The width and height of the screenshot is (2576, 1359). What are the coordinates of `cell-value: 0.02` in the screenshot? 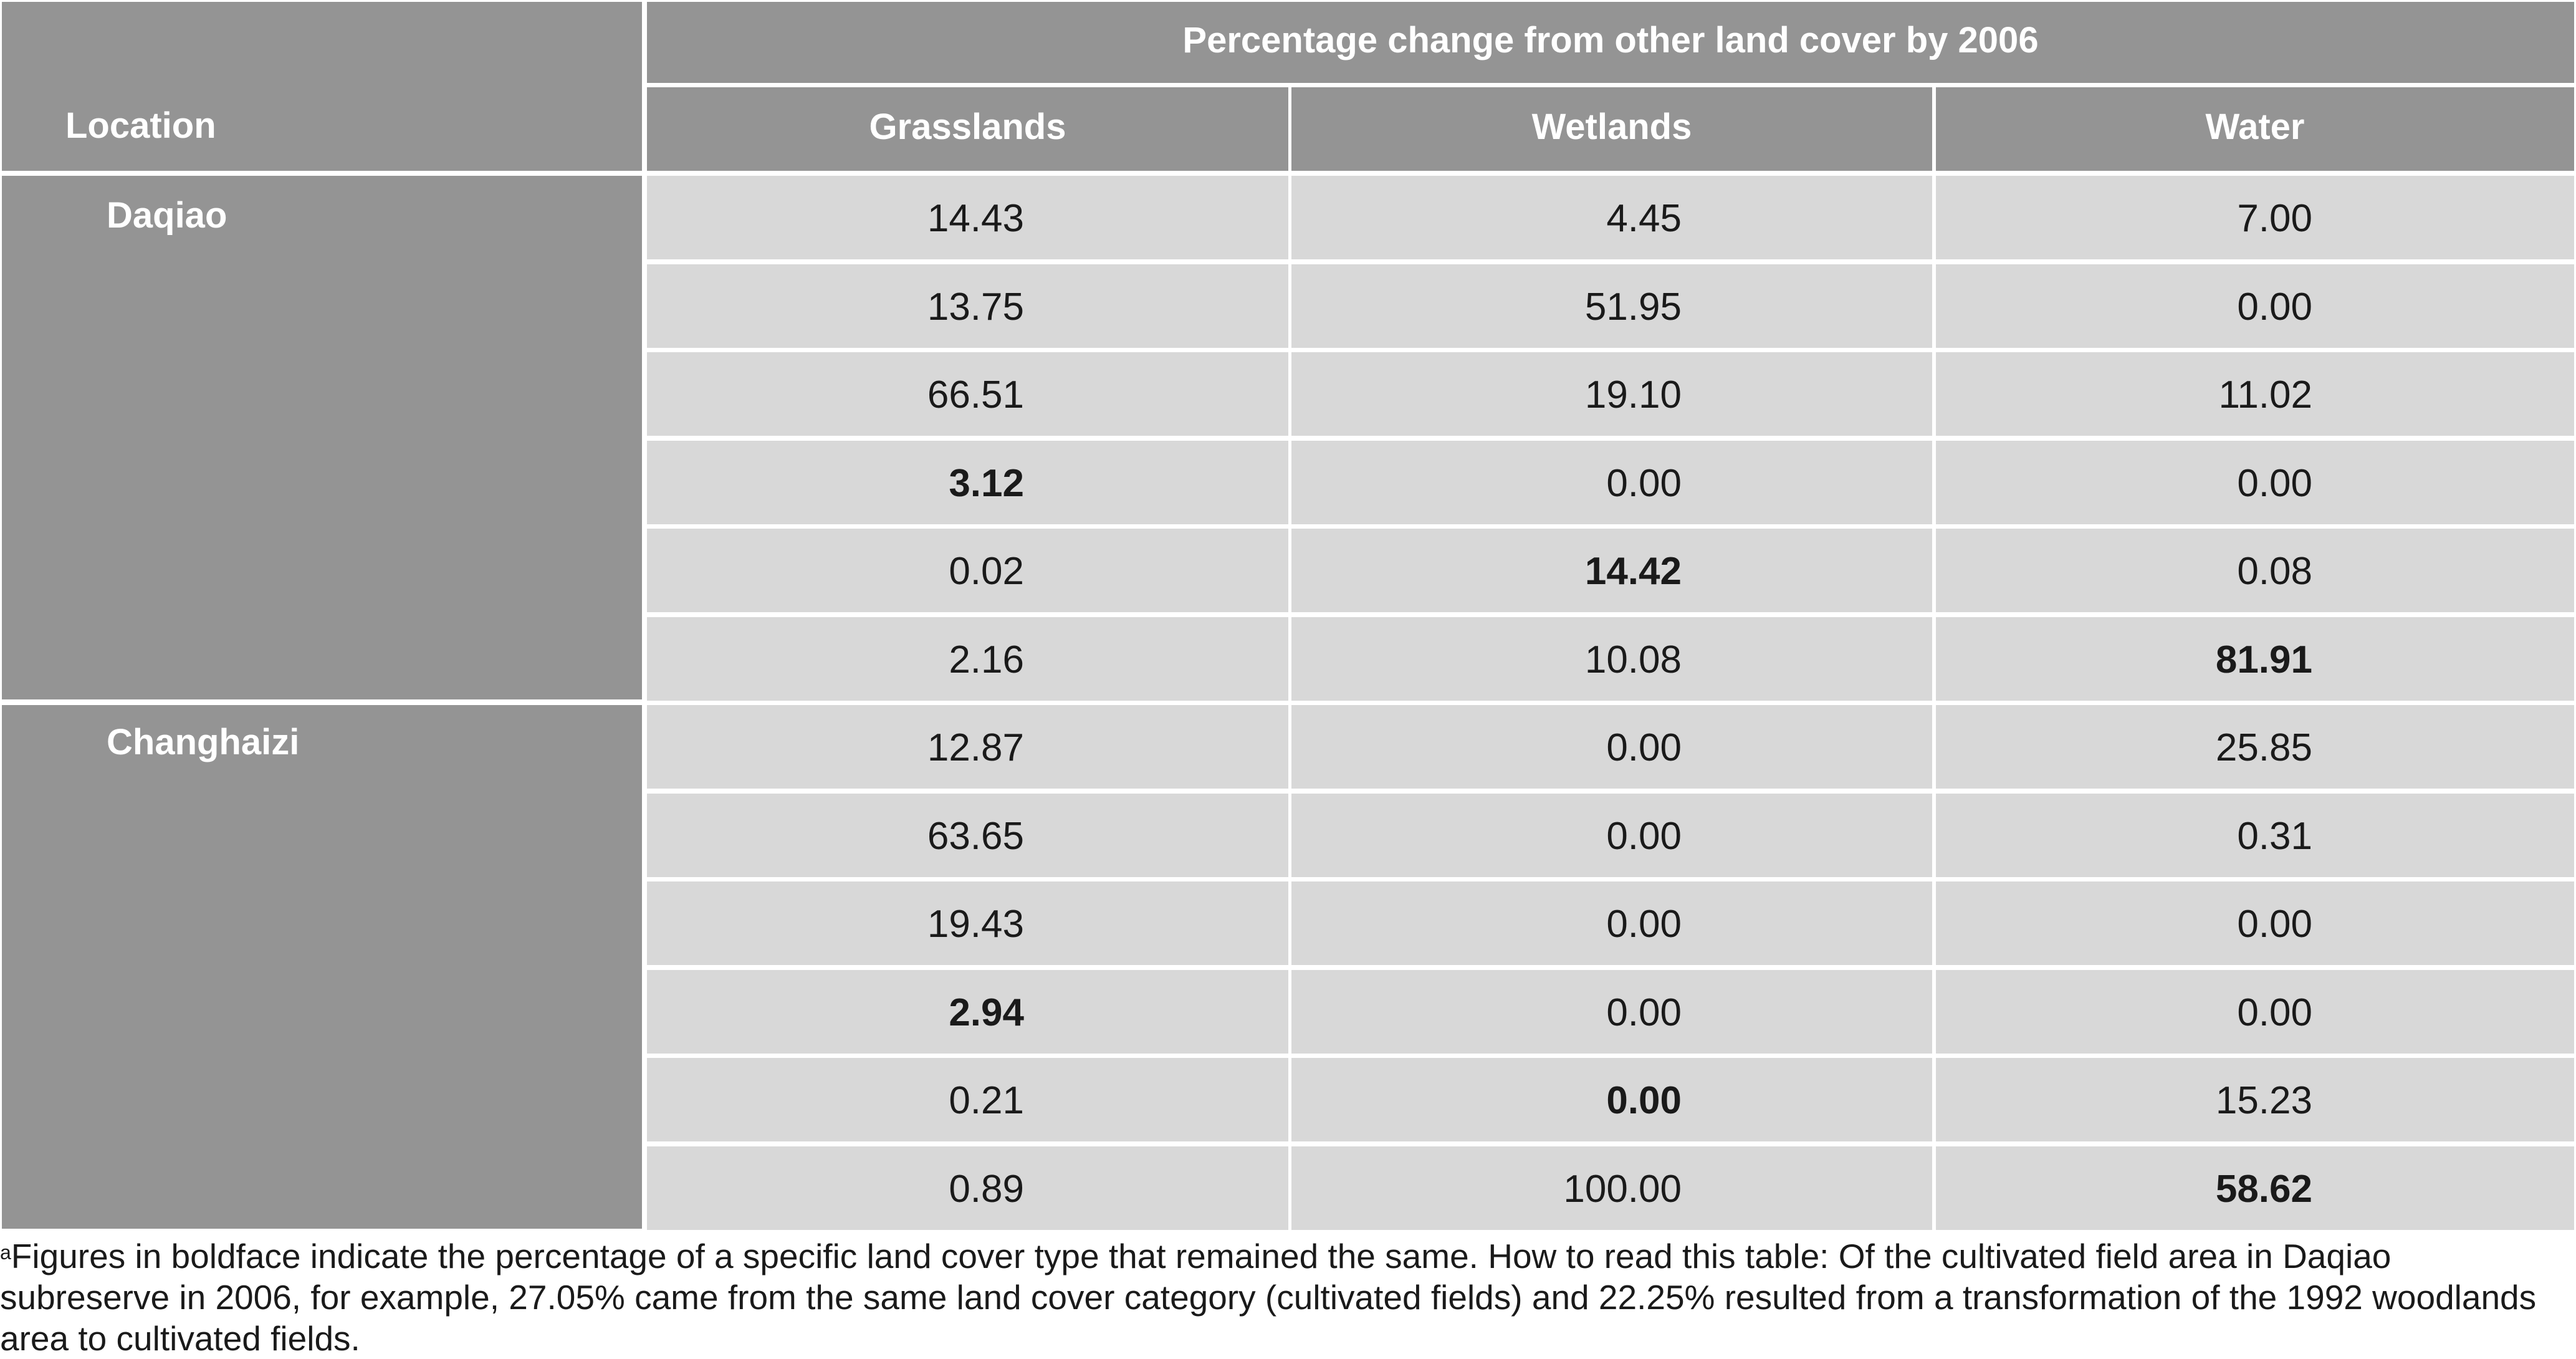 It's located at (987, 572).